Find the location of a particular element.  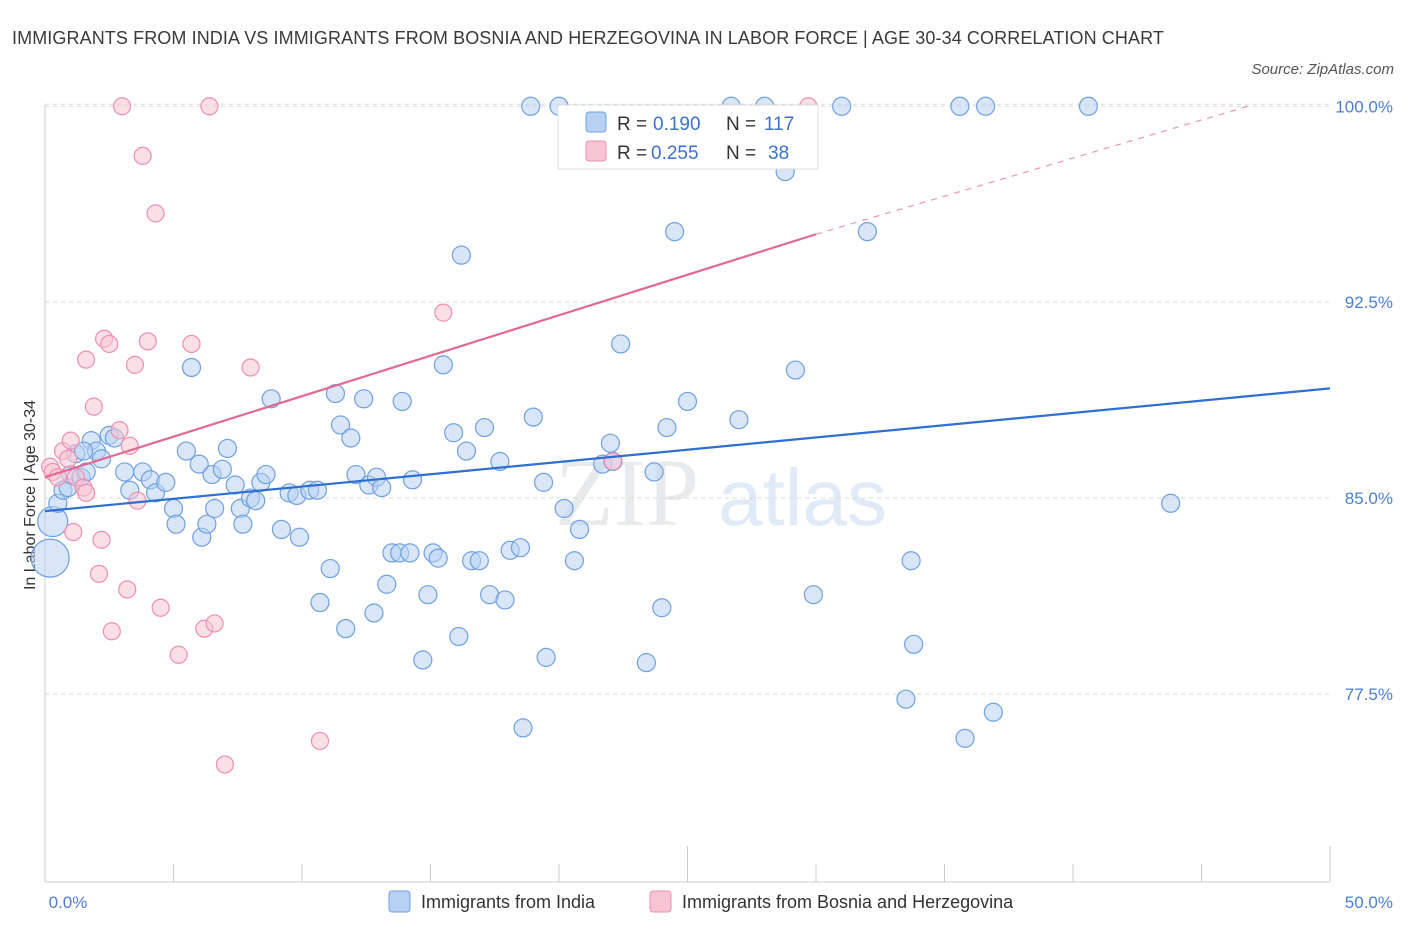

y-tick-label: 85.0% is located at coordinates (1369, 498).